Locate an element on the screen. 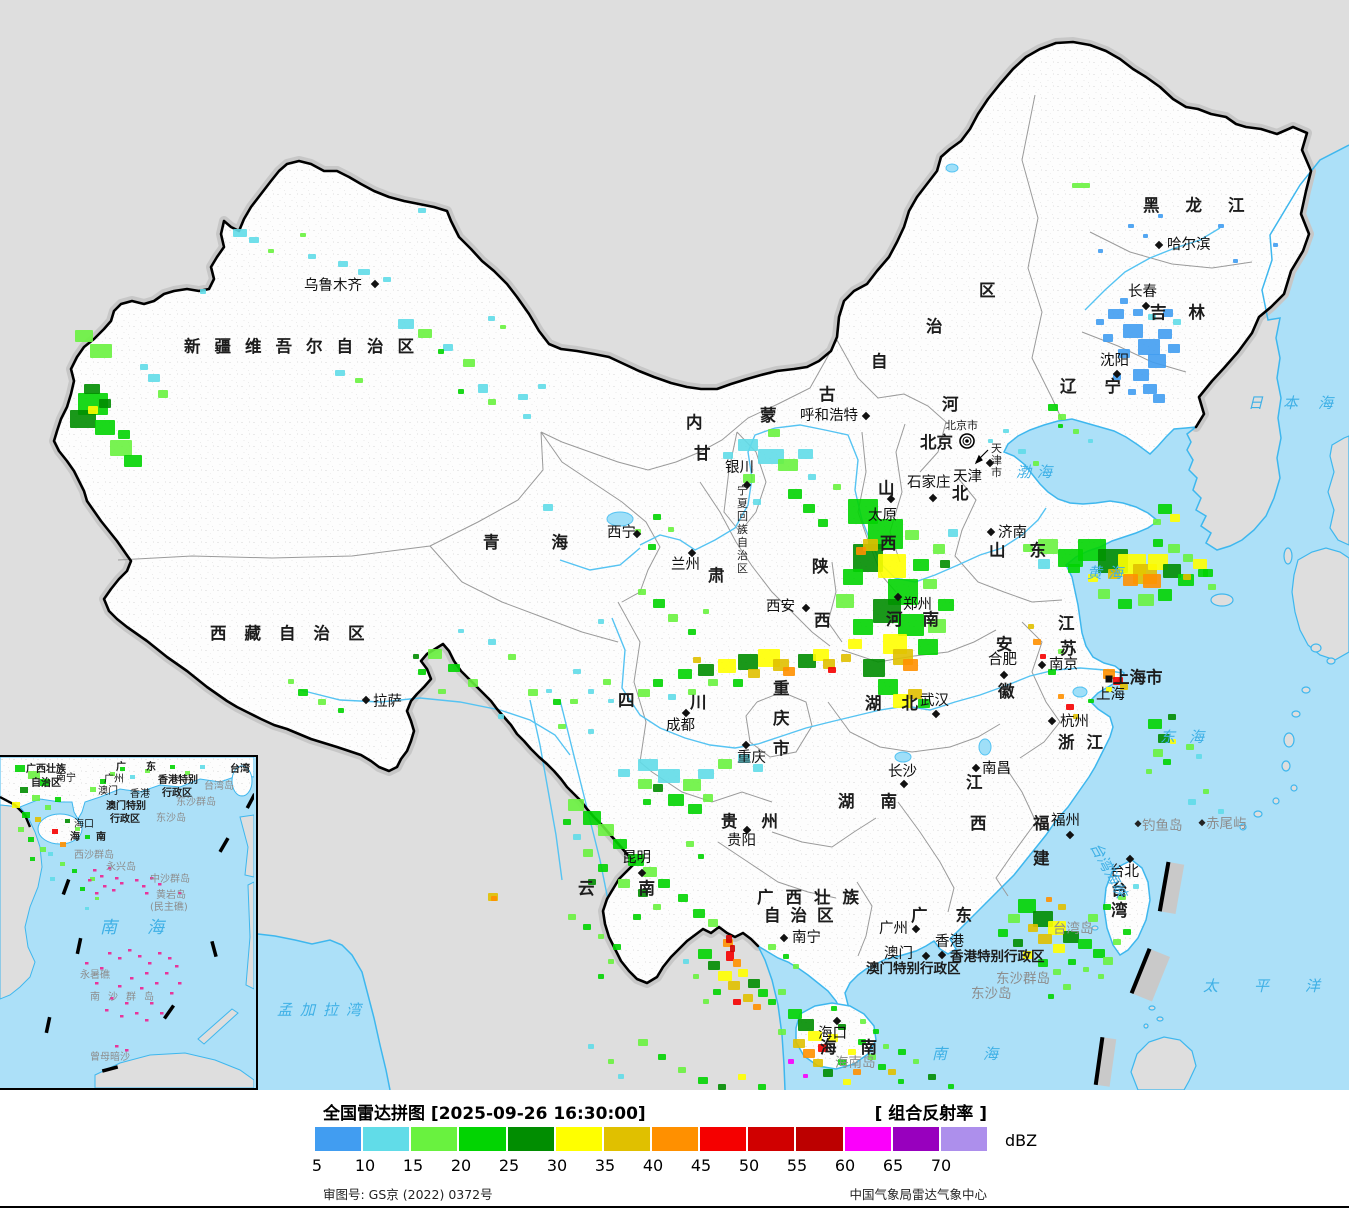  taiwan-island is located at coordinates (1121, 908).